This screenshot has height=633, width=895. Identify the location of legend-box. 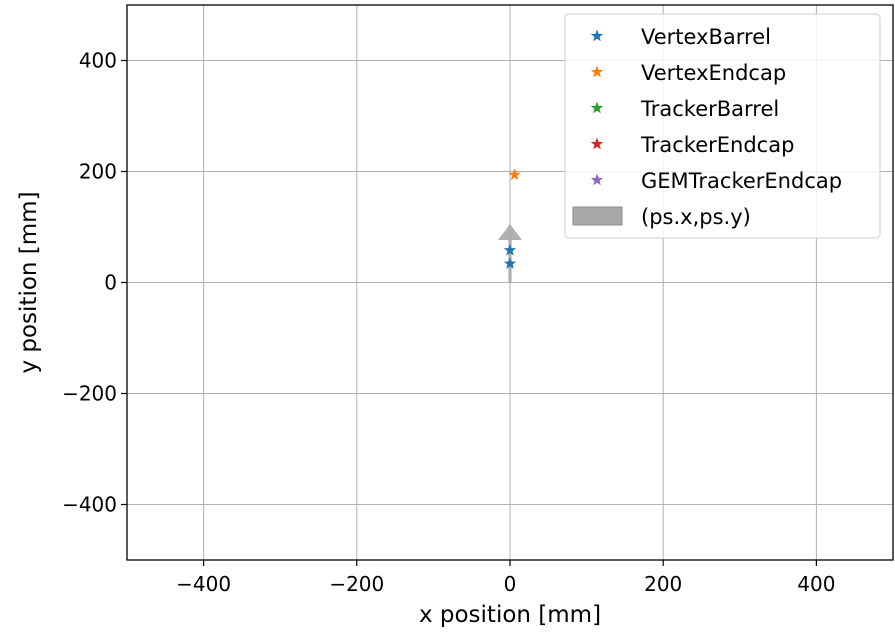
(722, 126).